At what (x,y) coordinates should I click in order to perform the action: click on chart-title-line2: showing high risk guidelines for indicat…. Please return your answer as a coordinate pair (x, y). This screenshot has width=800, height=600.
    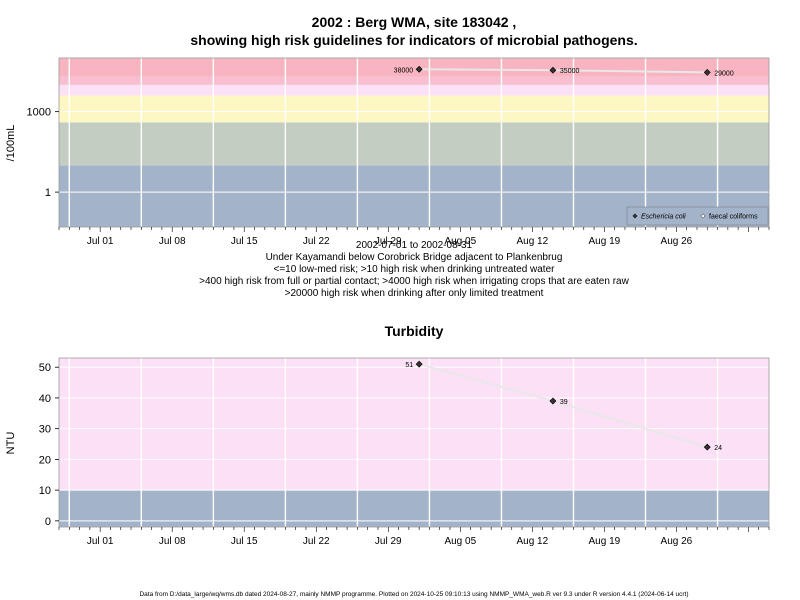
    Looking at the image, I should click on (413, 40).